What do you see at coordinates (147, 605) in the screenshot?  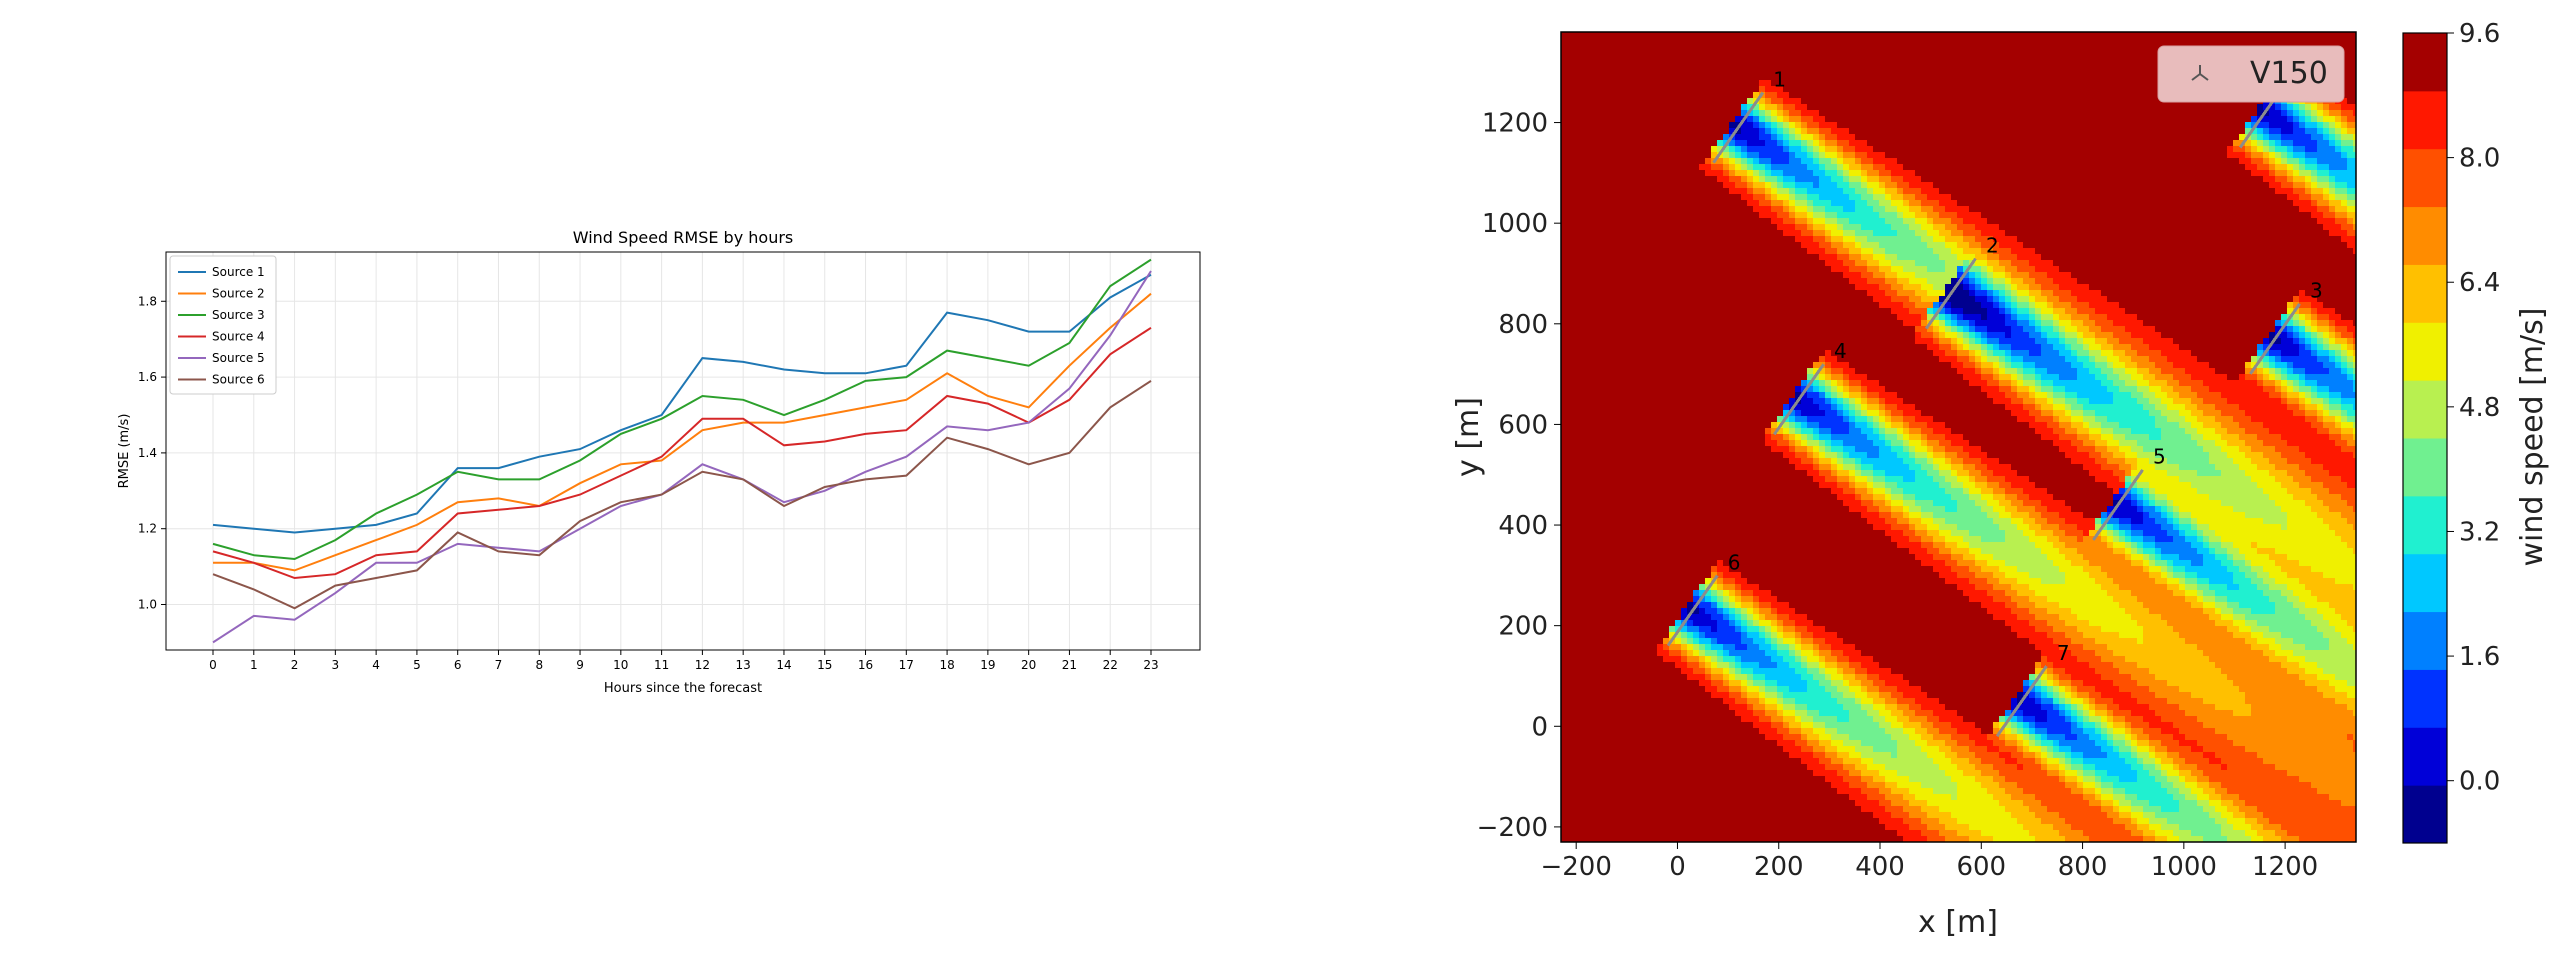 I see `y-tick-label: 1.0` at bounding box center [147, 605].